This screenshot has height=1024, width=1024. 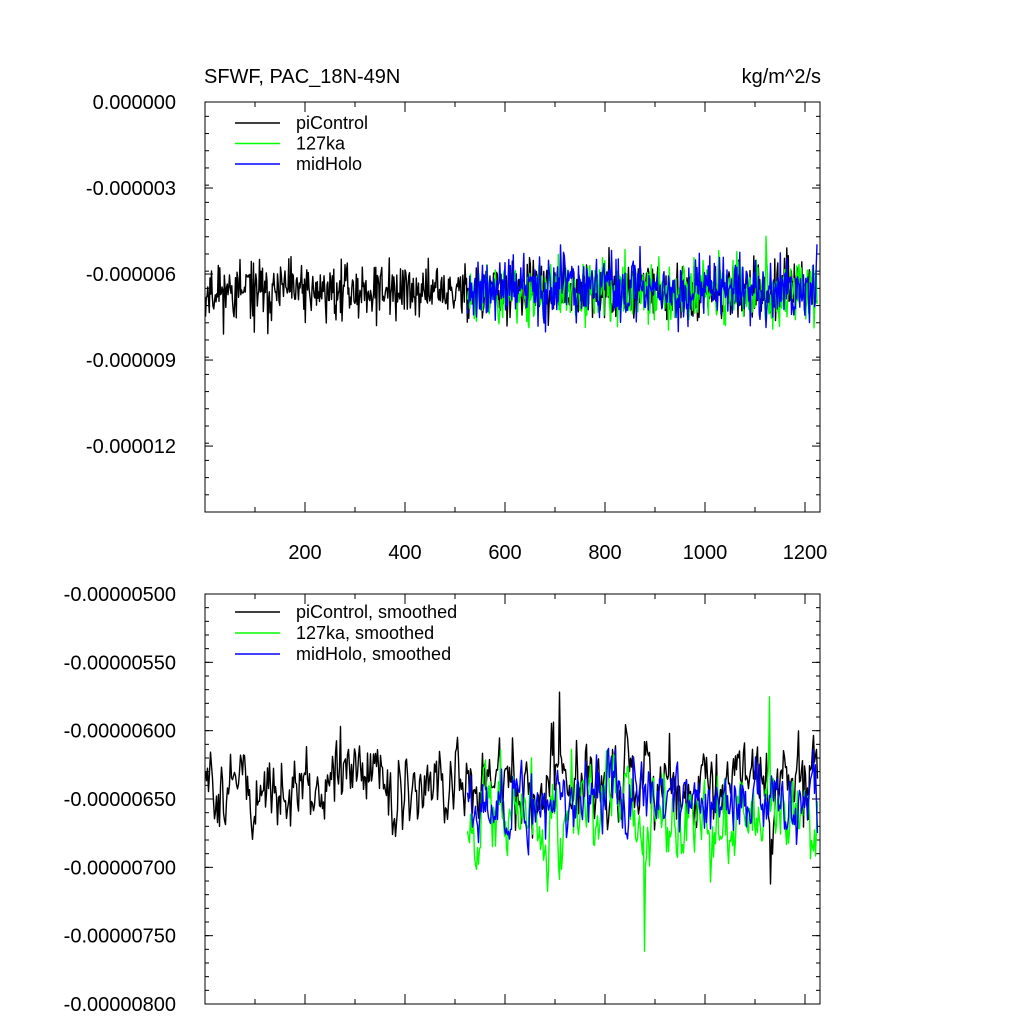 I want to click on y-tick-label: -0.00000600, so click(x=120, y=732).